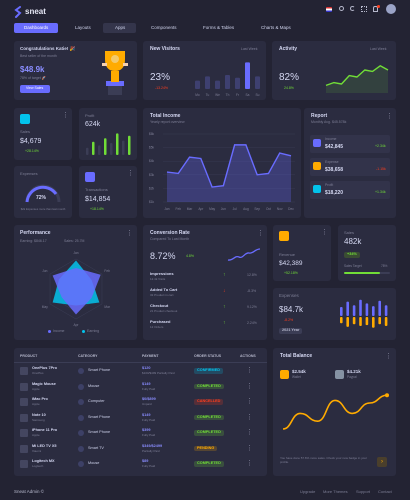 Image resolution: width=410 pixels, height=500 pixels. What do you see at coordinates (260, 233) in the screenshot?
I see `conversion-more-icon: ⋮` at bounding box center [260, 233].